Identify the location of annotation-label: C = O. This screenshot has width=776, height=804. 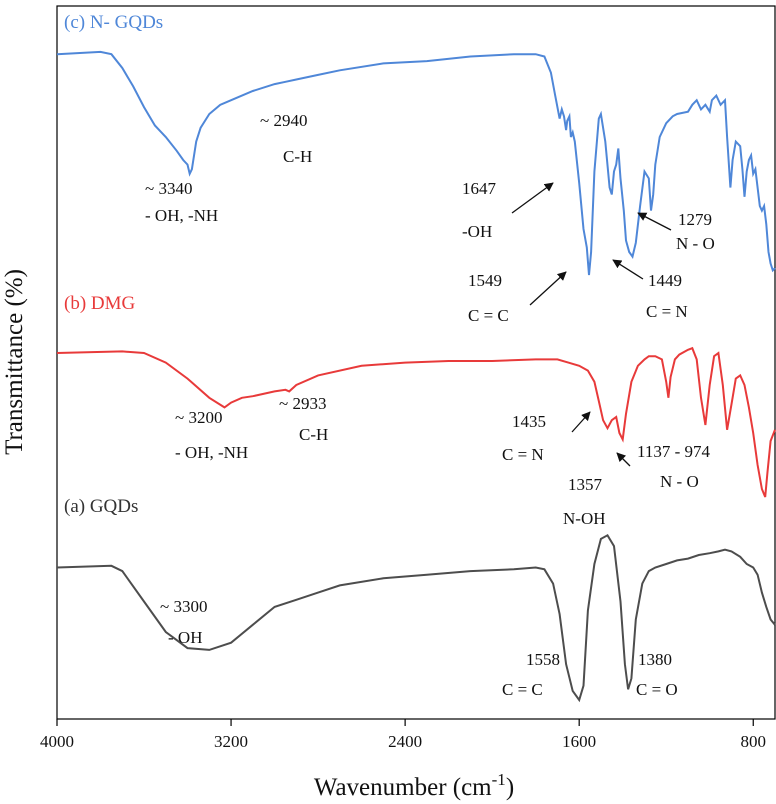
(657, 689).